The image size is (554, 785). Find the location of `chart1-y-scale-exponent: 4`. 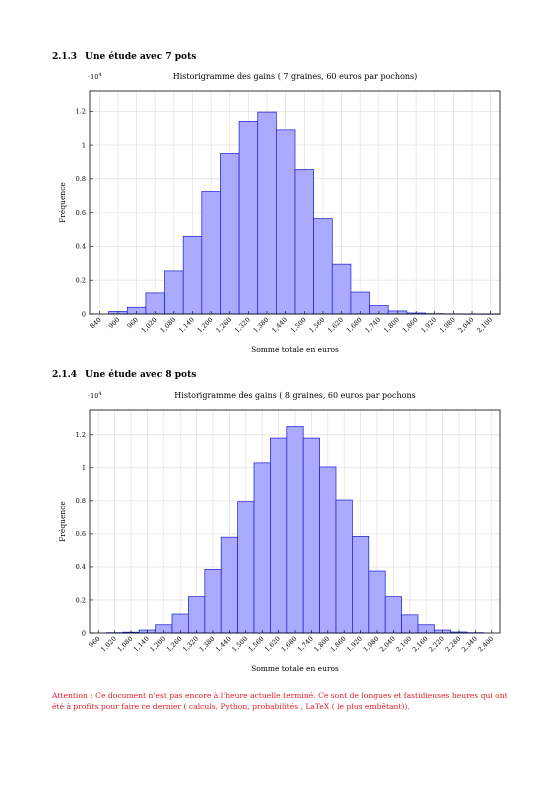

chart1-y-scale-exponent: 4 is located at coordinates (99, 75).